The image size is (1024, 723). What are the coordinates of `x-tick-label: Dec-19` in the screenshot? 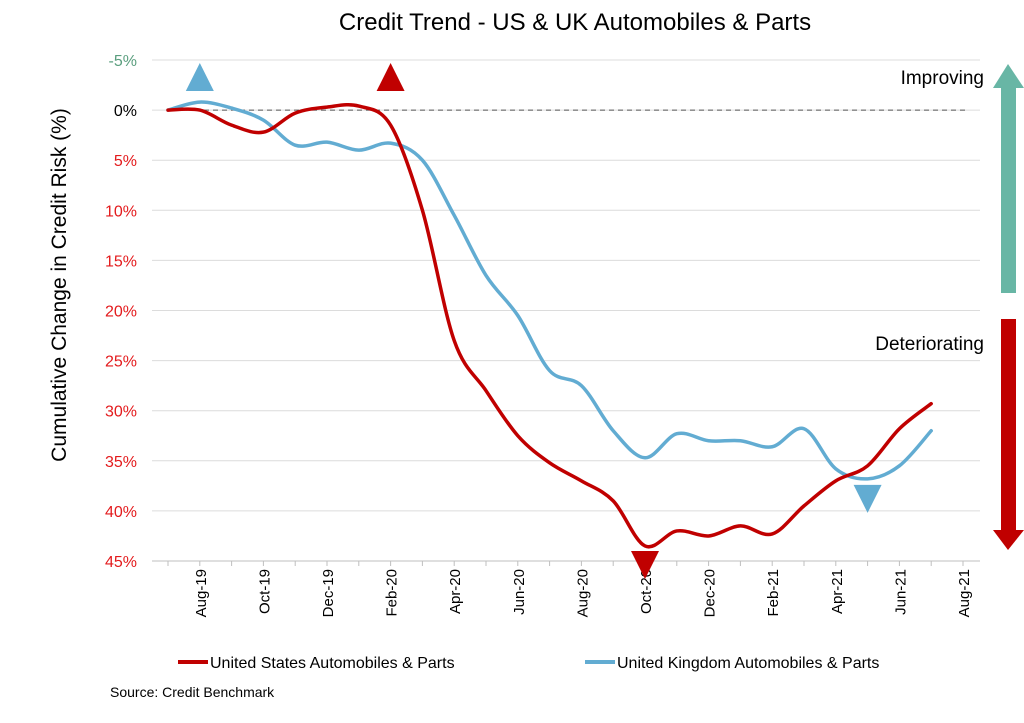 It's located at (328, 593).